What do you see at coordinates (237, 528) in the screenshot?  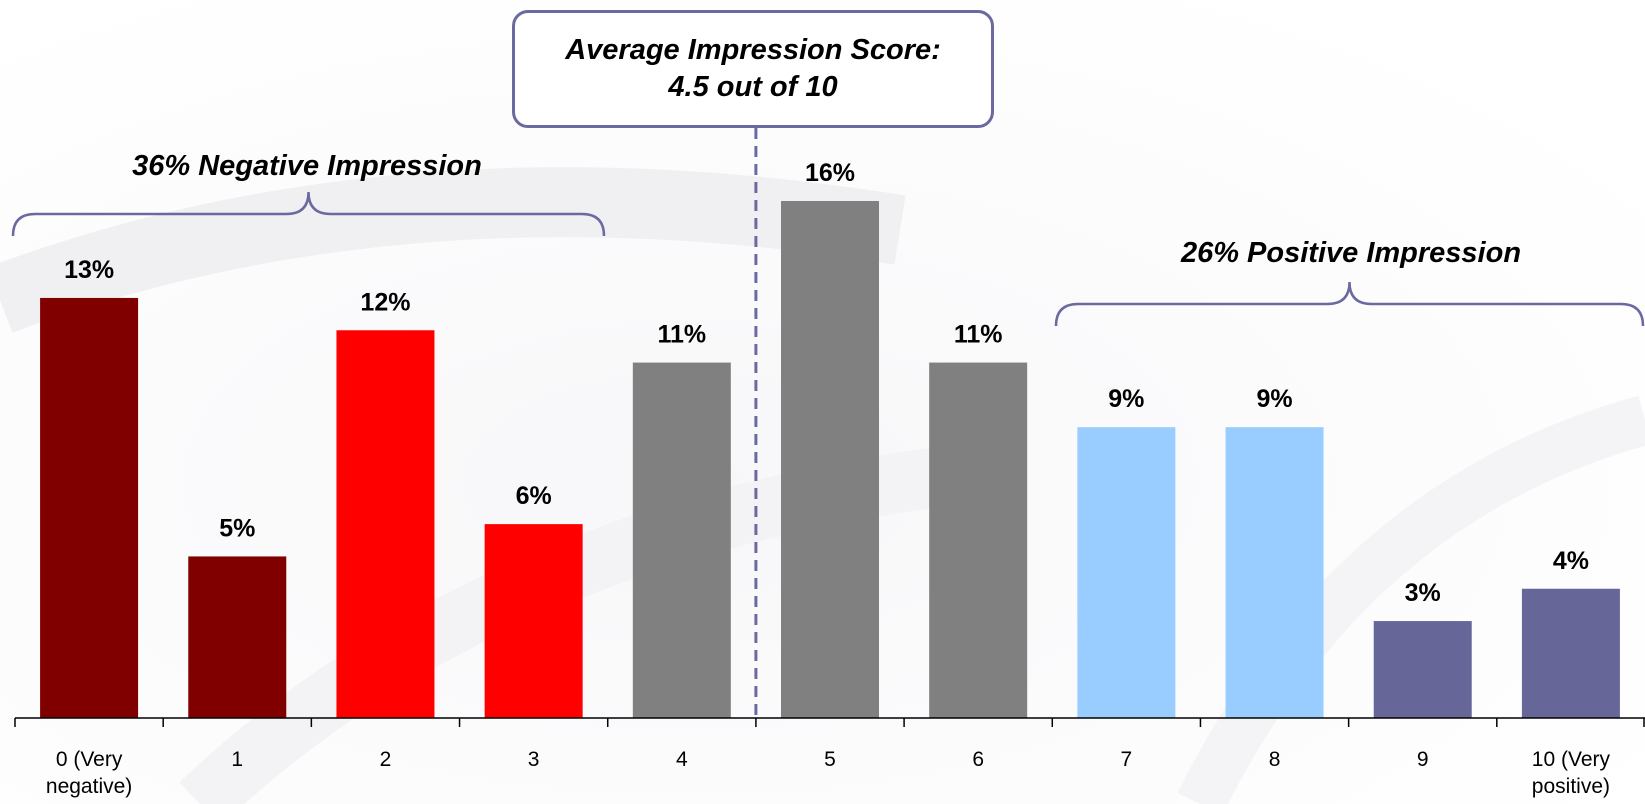 I see `value-label-1: 5%` at bounding box center [237, 528].